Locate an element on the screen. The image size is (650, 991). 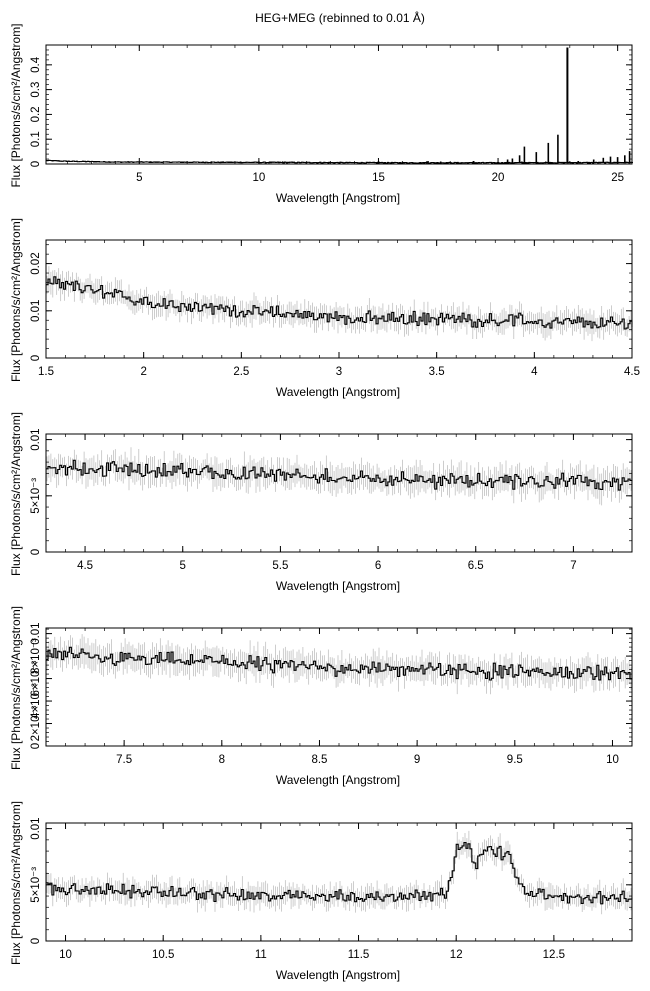
y-tick-label: 0.1 is located at coordinates (36, 139).